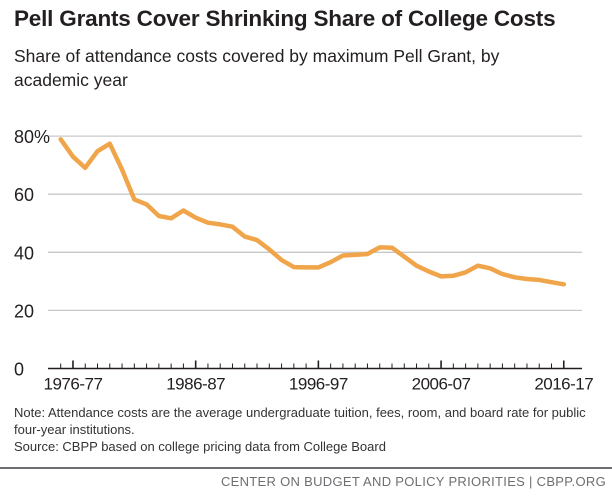 This screenshot has height=499, width=612. Describe the element at coordinates (24, 311) in the screenshot. I see `y-tick-label: 20` at that location.